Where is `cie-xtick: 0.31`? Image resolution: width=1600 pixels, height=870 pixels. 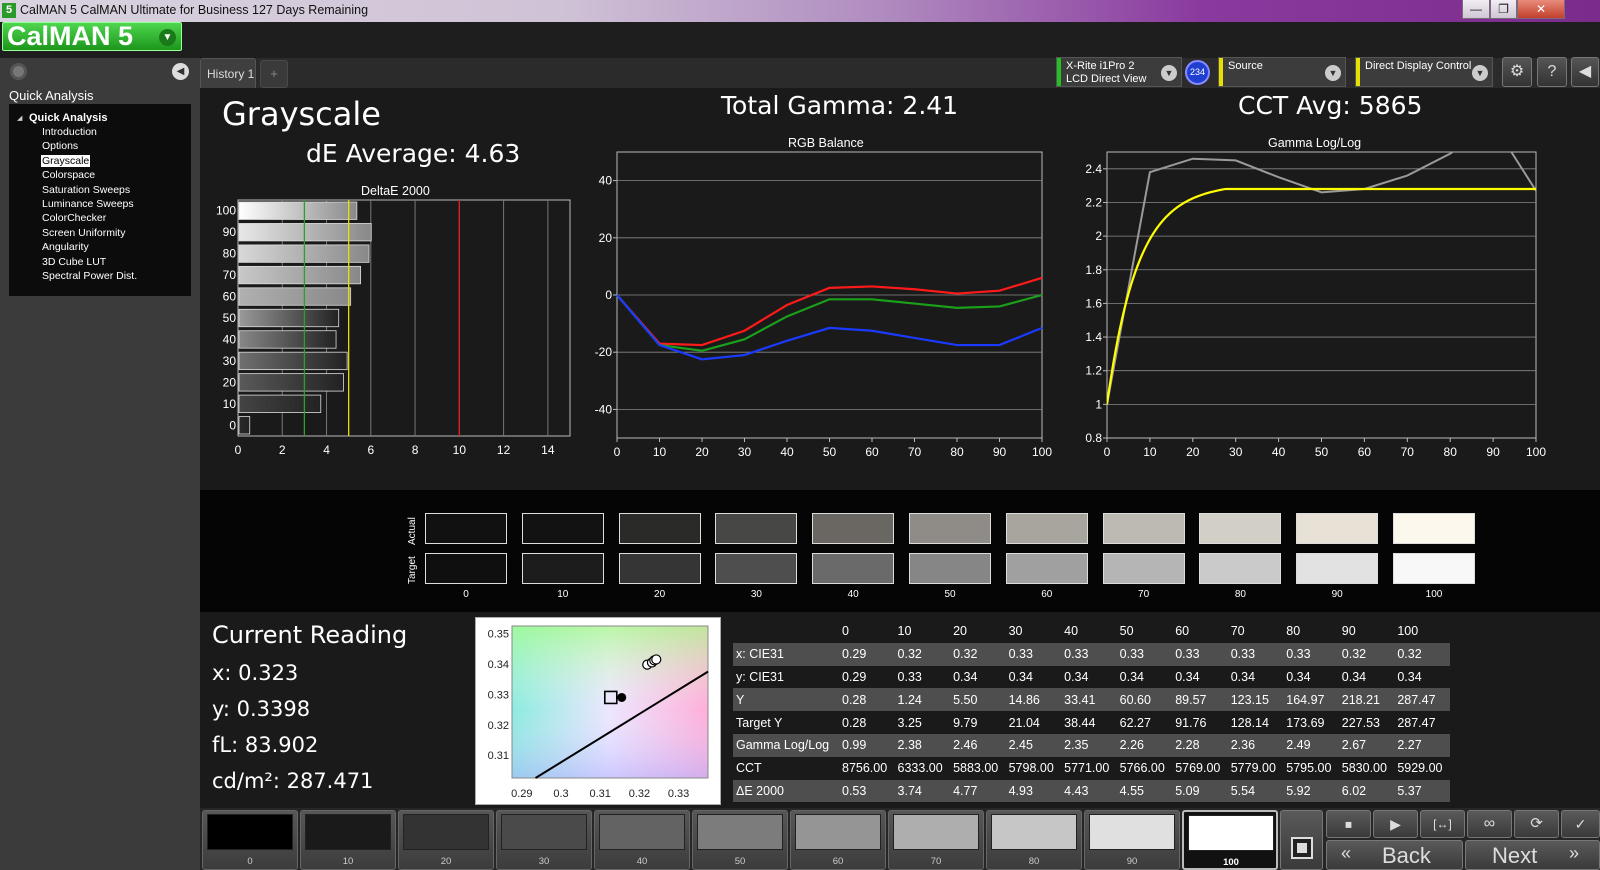 cie-xtick: 0.31 is located at coordinates (599, 794).